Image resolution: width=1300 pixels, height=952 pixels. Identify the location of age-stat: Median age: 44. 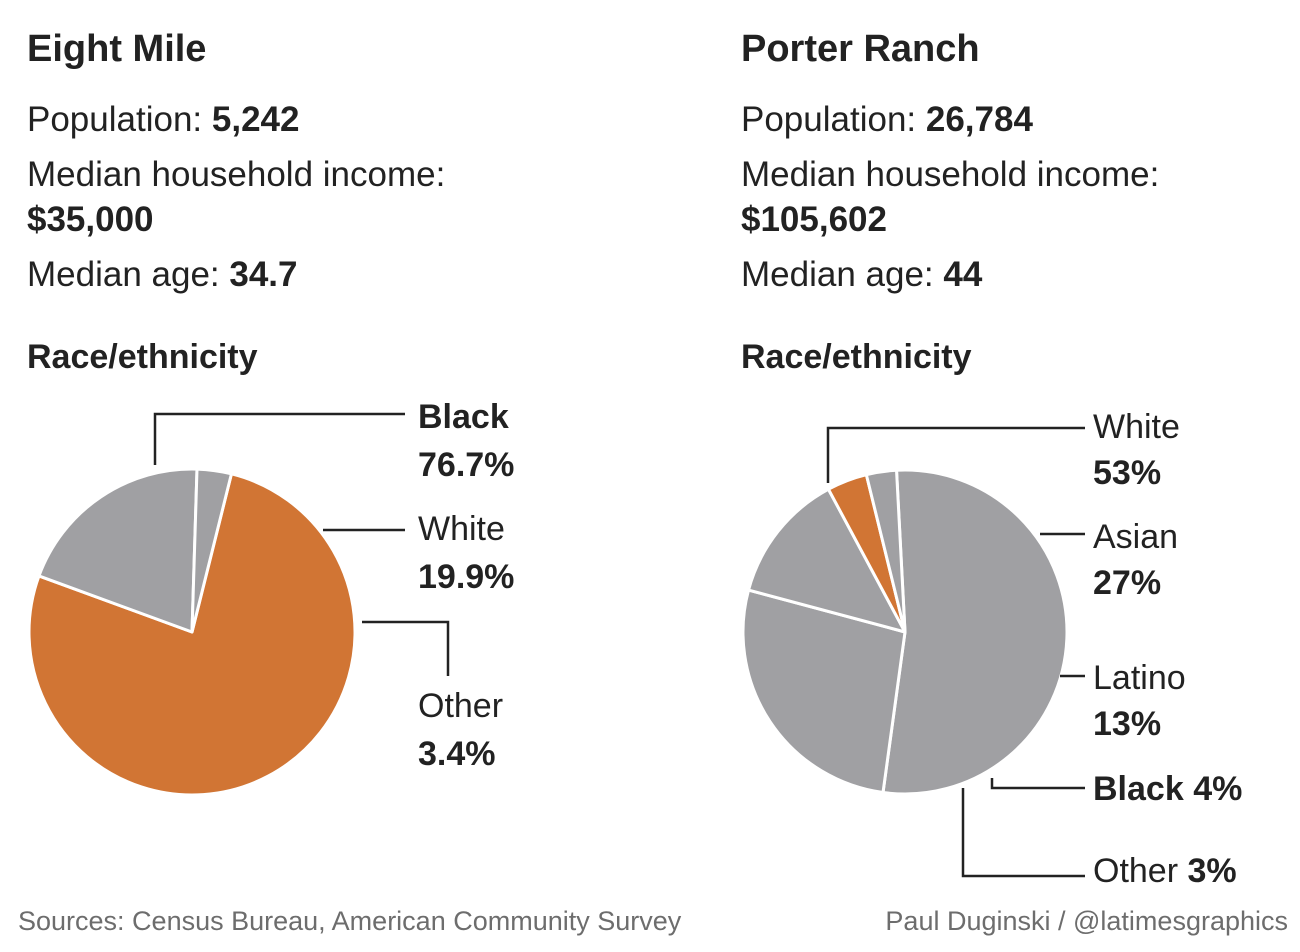
(861, 275).